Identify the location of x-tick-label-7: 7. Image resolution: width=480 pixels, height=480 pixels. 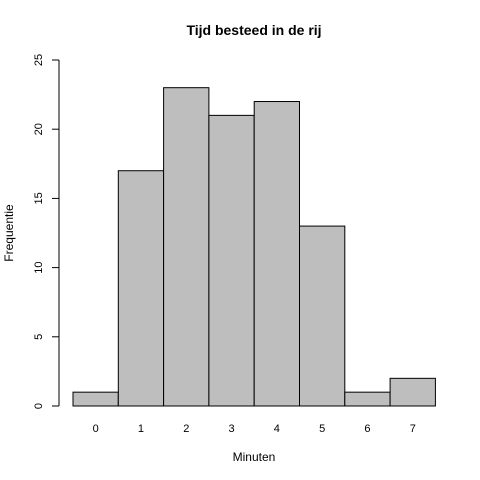
(413, 429).